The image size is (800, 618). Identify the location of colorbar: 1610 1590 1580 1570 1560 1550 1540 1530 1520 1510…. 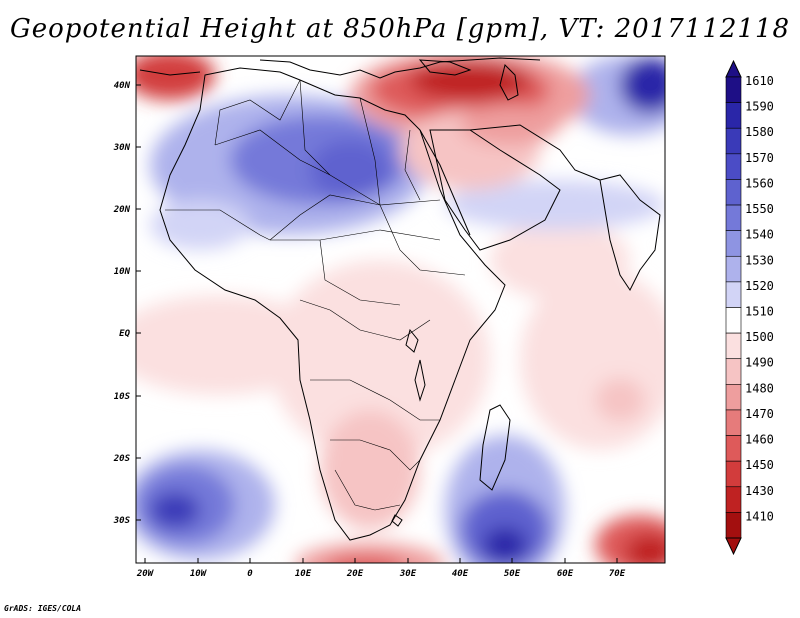
(749, 307).